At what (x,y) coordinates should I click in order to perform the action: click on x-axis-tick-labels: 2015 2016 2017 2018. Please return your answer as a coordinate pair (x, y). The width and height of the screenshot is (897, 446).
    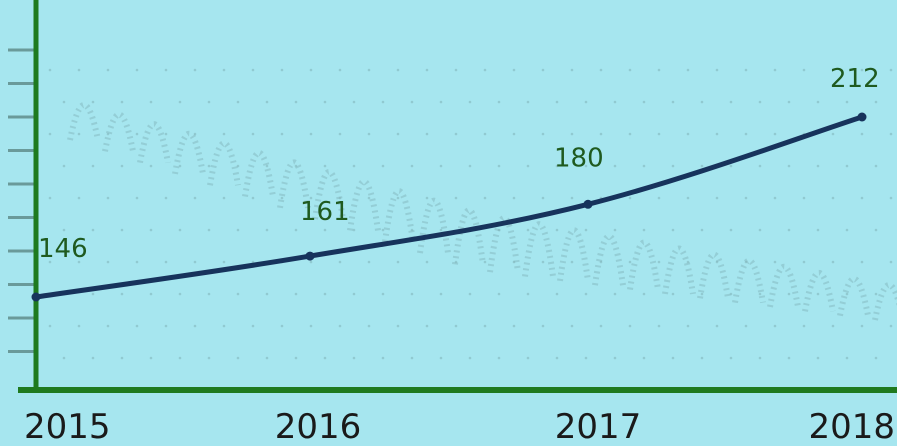
    Looking at the image, I should click on (459, 426).